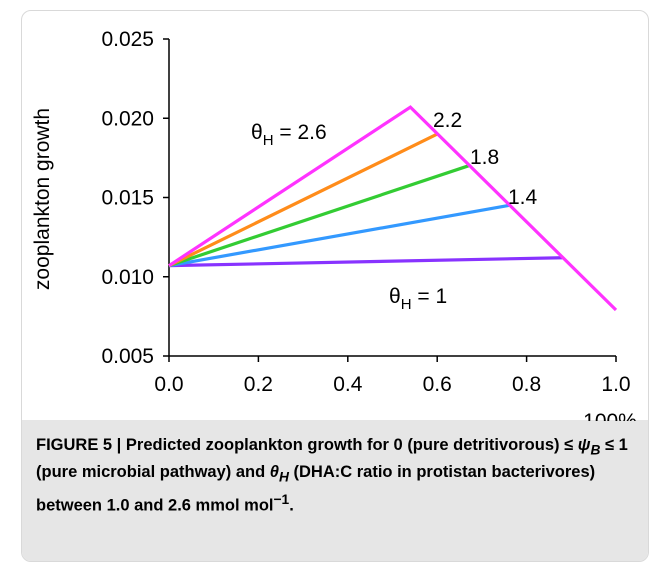 The image size is (670, 573). Describe the element at coordinates (127, 277) in the screenshot. I see `y-tick-label: 0.010` at that location.